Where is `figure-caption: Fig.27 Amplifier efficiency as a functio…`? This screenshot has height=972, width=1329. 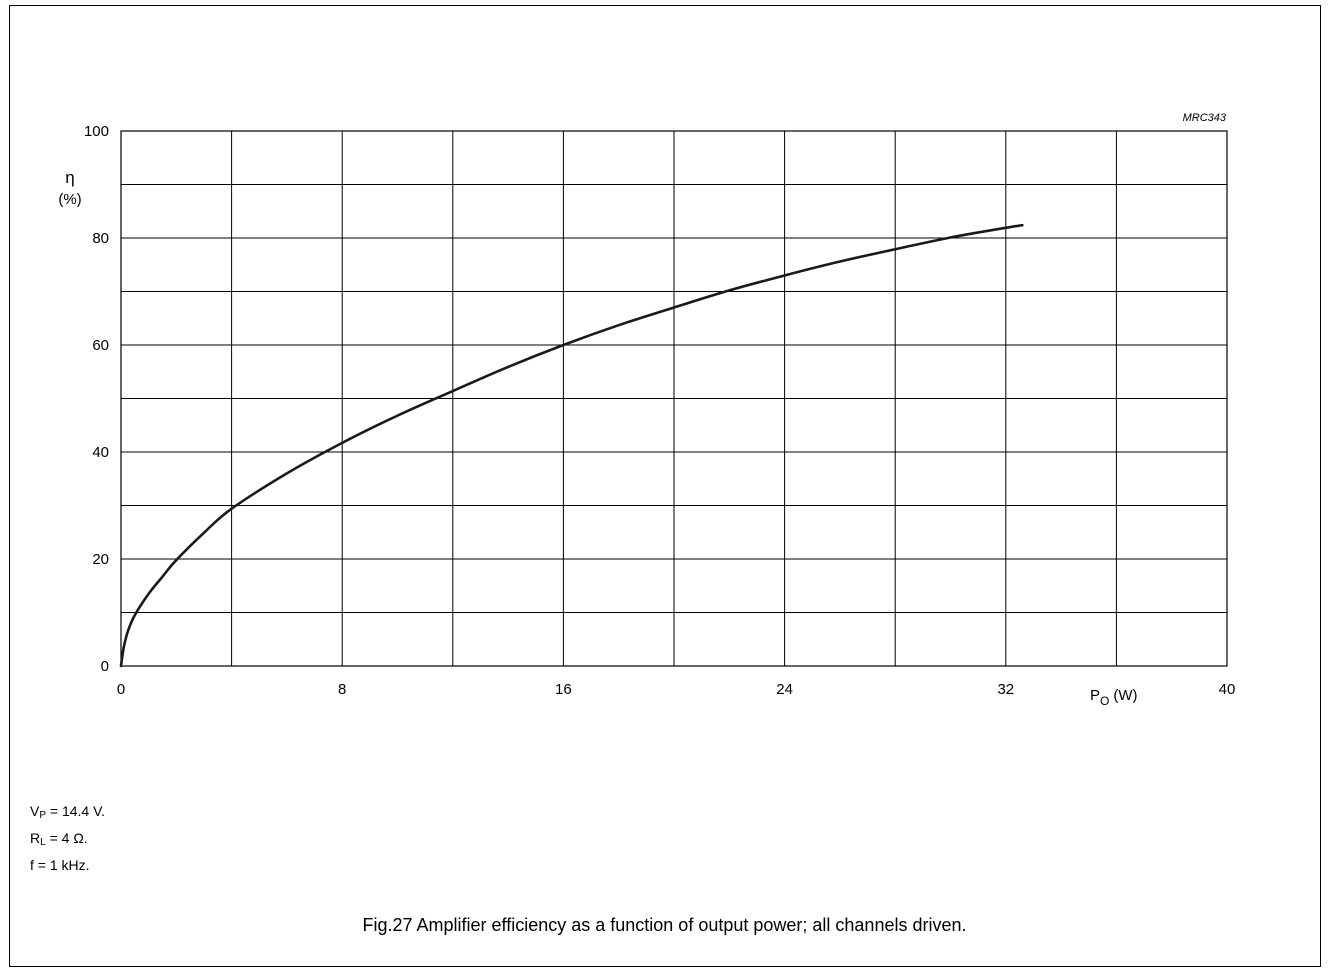 figure-caption: Fig.27 Amplifier efficiency as a functio… is located at coordinates (664, 925).